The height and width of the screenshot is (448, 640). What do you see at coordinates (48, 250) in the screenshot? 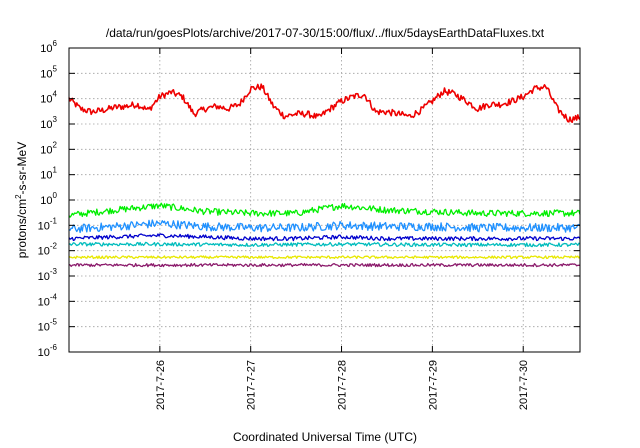
I see `y-tick-label: 10⁻²` at bounding box center [48, 250].